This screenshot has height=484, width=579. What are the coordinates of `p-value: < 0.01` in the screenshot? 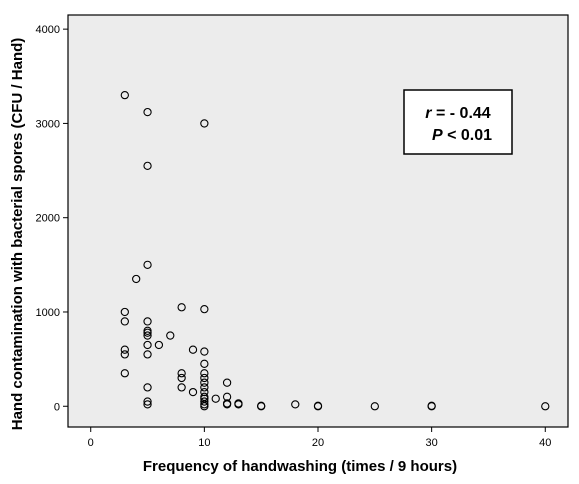 It's located at (467, 135).